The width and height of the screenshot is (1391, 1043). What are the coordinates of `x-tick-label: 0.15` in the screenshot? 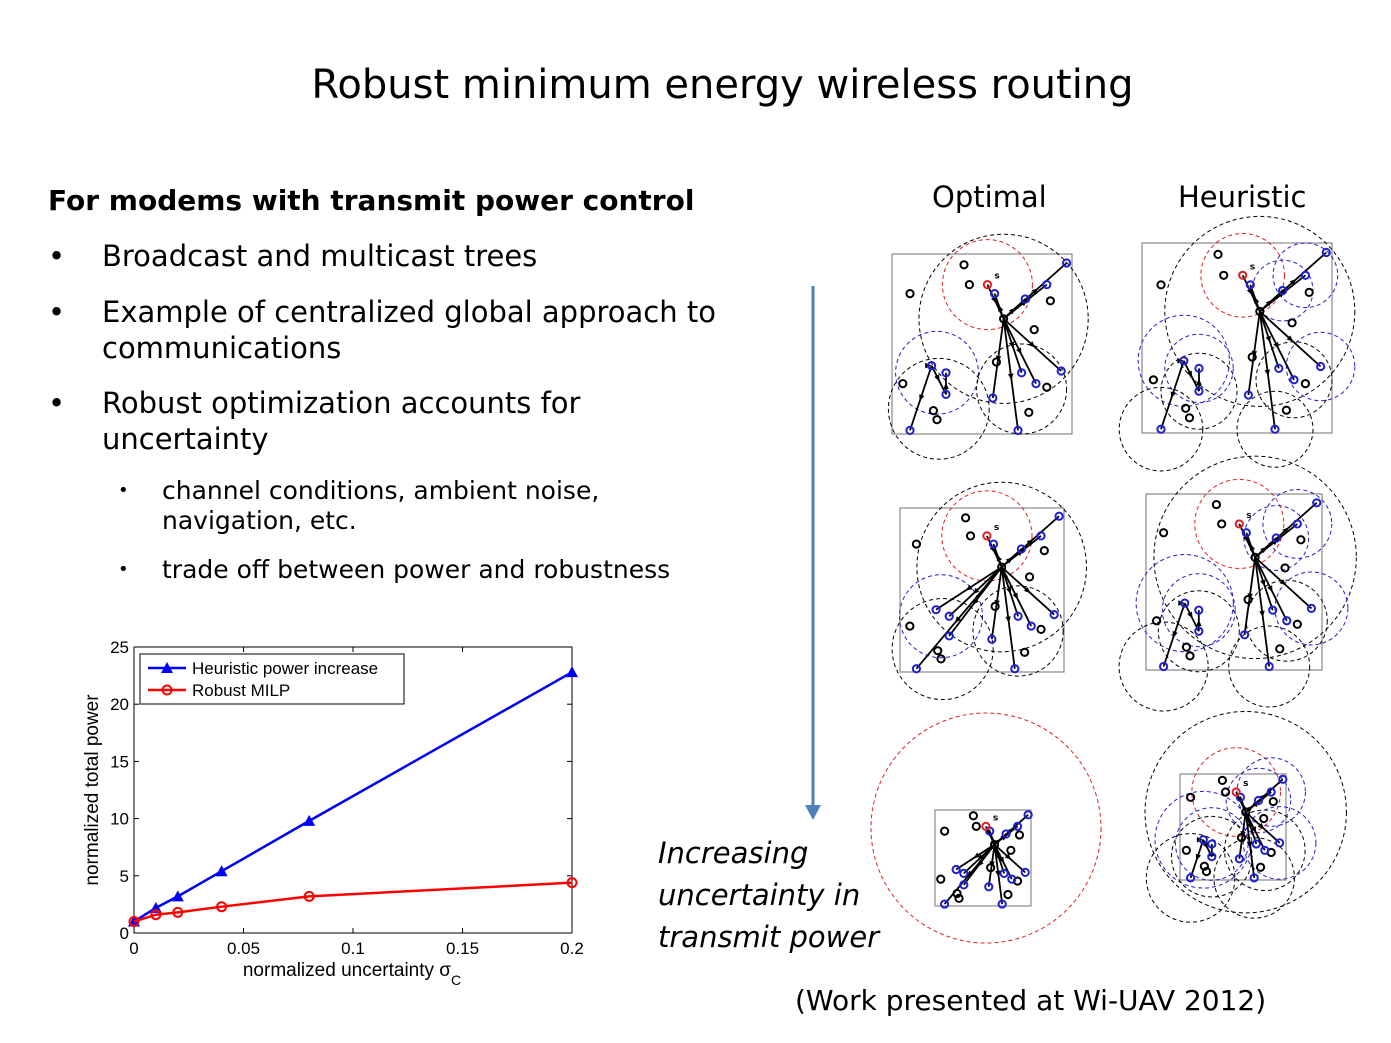 It's located at (462, 948).